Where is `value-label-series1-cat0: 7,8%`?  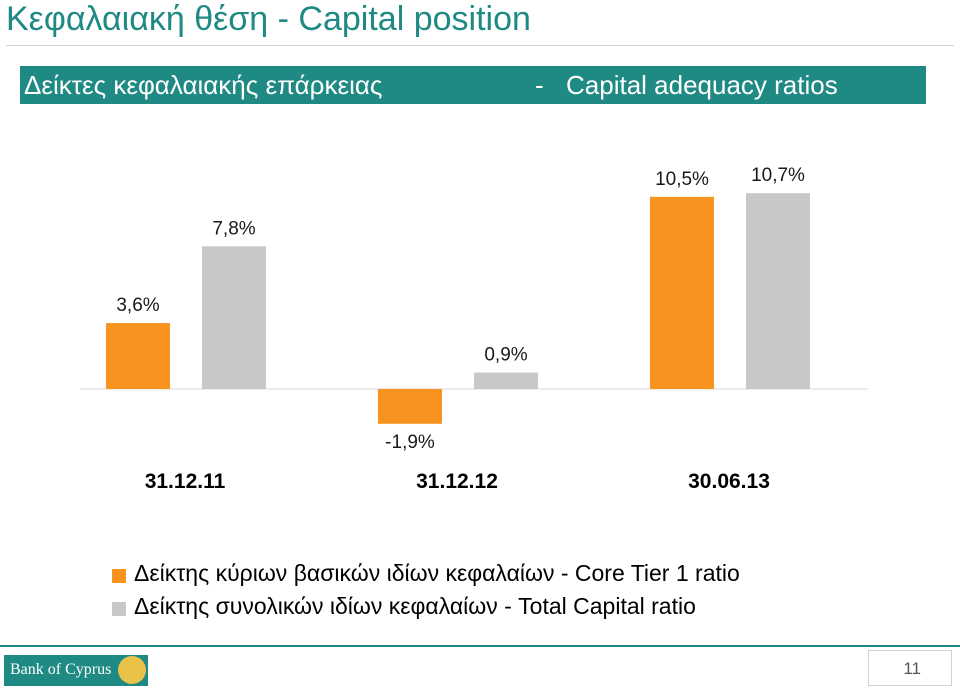 value-label-series1-cat0: 7,8% is located at coordinates (233, 228).